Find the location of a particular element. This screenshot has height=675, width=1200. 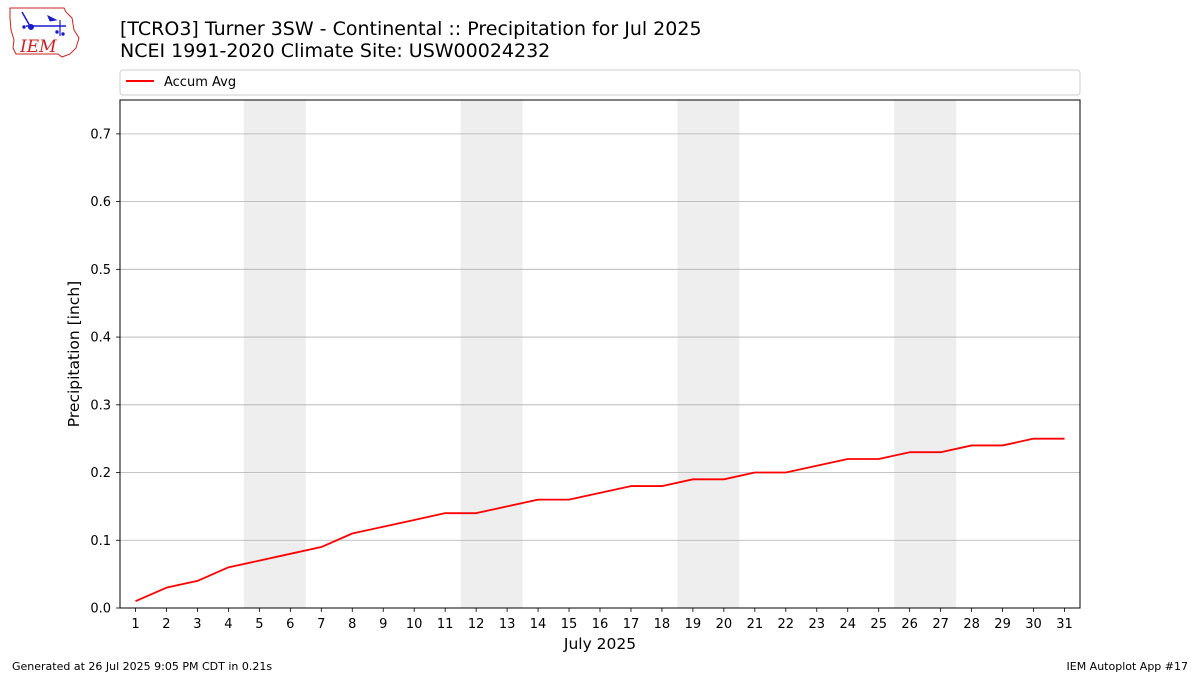

x-tick-label-3: 3 is located at coordinates (197, 624).